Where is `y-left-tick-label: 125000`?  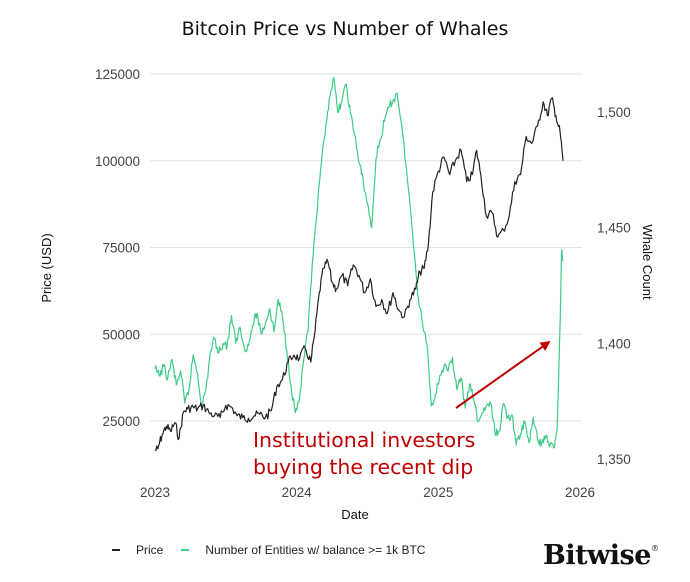 y-left-tick-label: 125000 is located at coordinates (117, 74).